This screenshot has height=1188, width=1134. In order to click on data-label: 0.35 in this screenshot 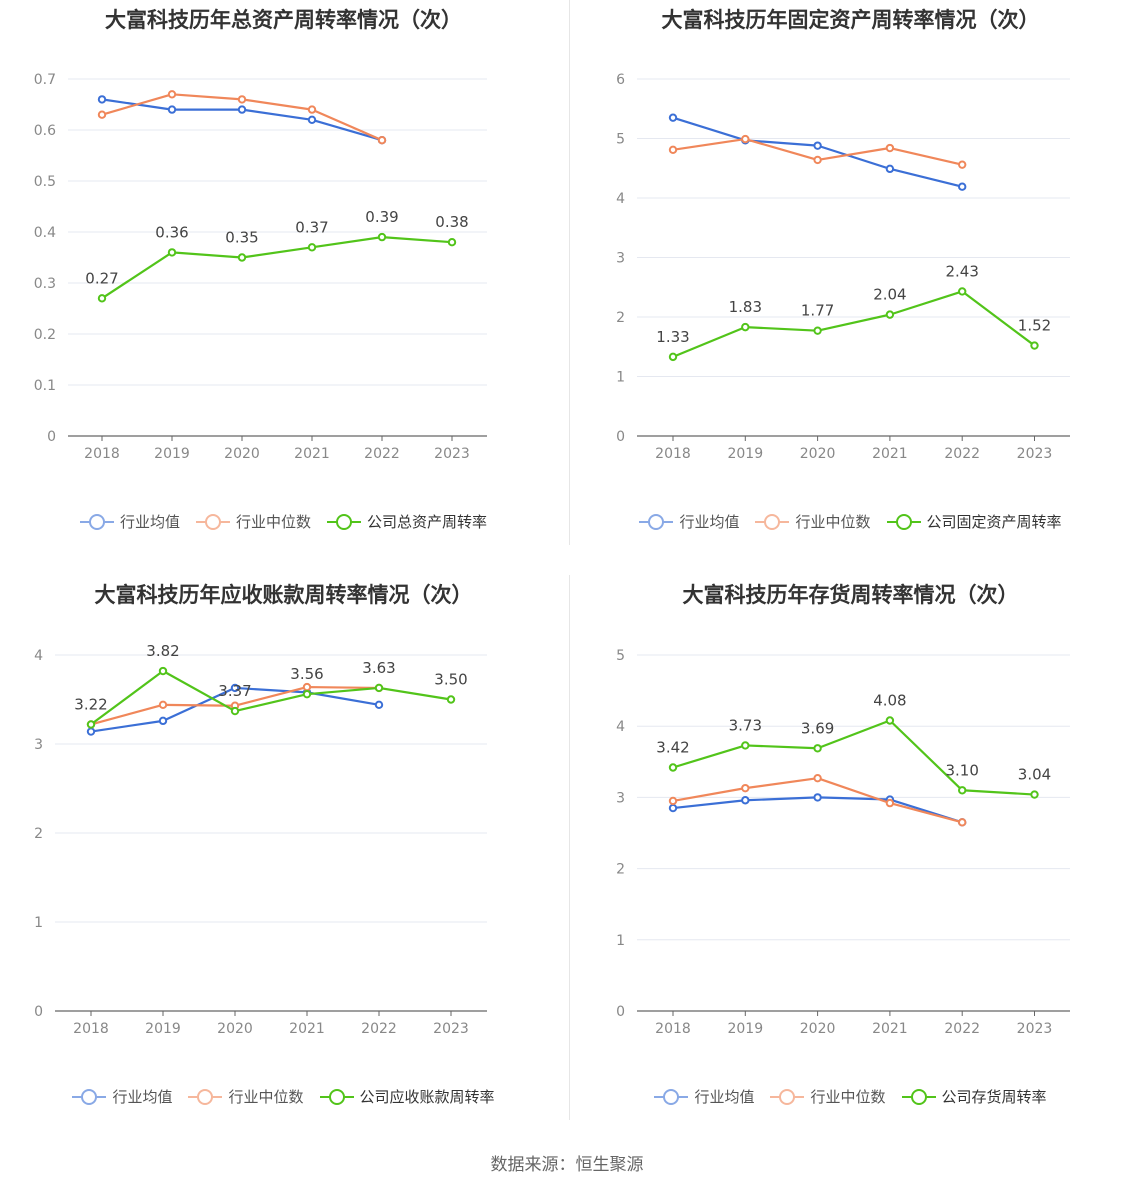, I will do `click(241, 238)`.